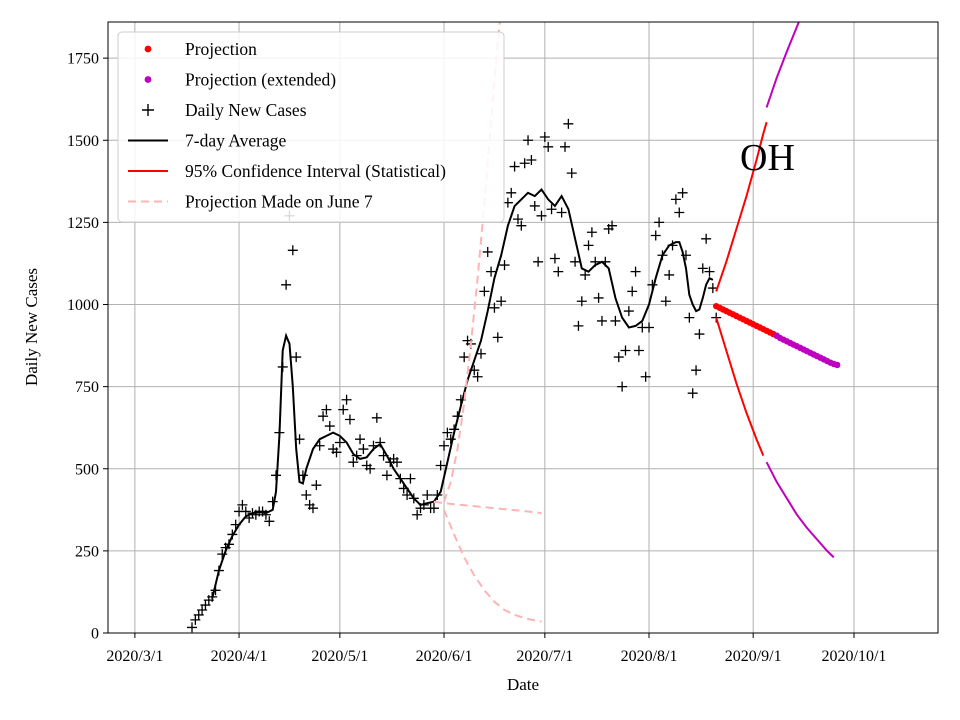  I want to click on series-line-june, so click(487, 507).